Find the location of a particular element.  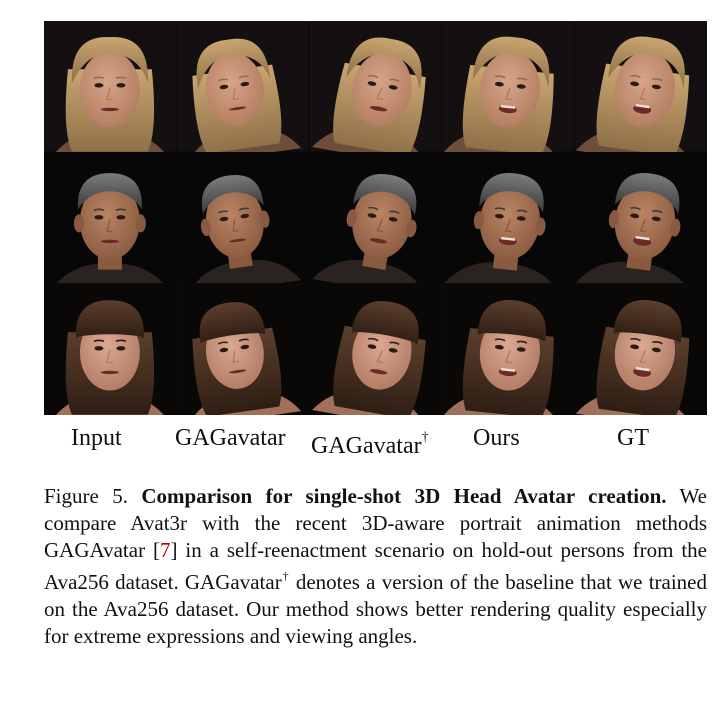

face-image-young-woman-col3 is located at coordinates (375, 349).